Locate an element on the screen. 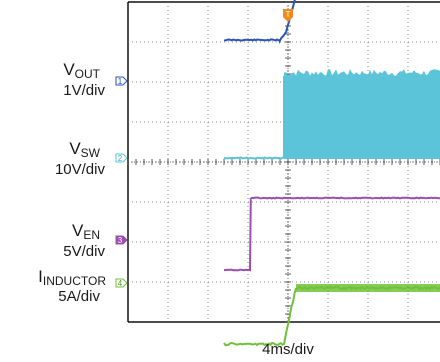 This screenshot has height=362, width=440. svg-text: VOUT is located at coordinates (81, 70).